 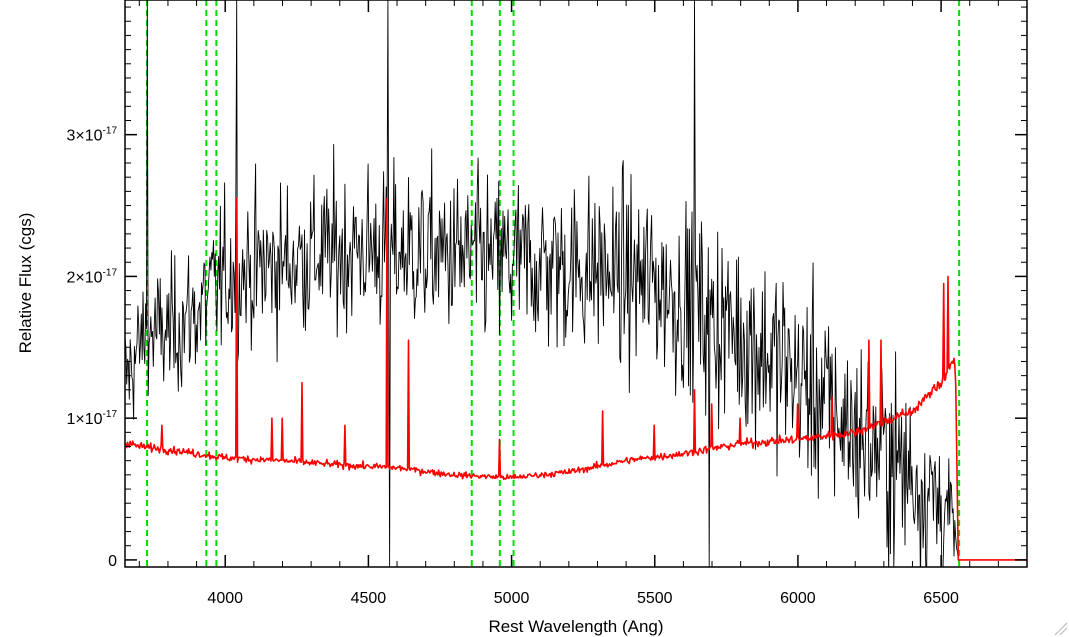 What do you see at coordinates (941, 598) in the screenshot?
I see `x-tick-label-5: 6500` at bounding box center [941, 598].